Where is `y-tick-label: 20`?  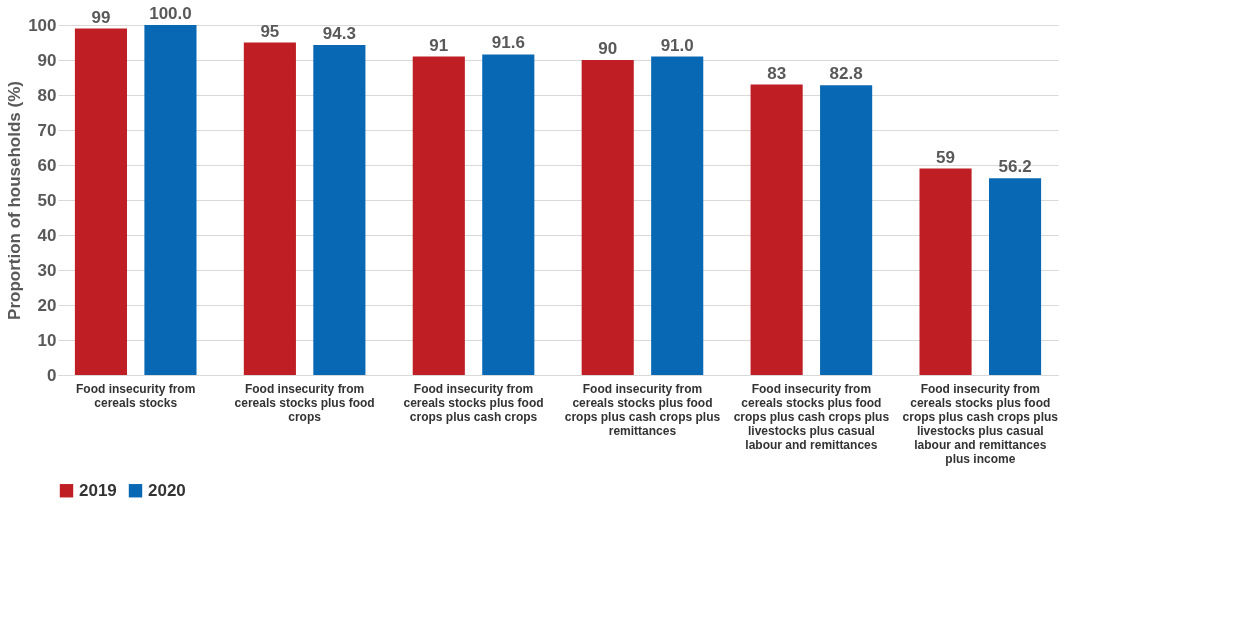
y-tick-label: 20 is located at coordinates (47, 305).